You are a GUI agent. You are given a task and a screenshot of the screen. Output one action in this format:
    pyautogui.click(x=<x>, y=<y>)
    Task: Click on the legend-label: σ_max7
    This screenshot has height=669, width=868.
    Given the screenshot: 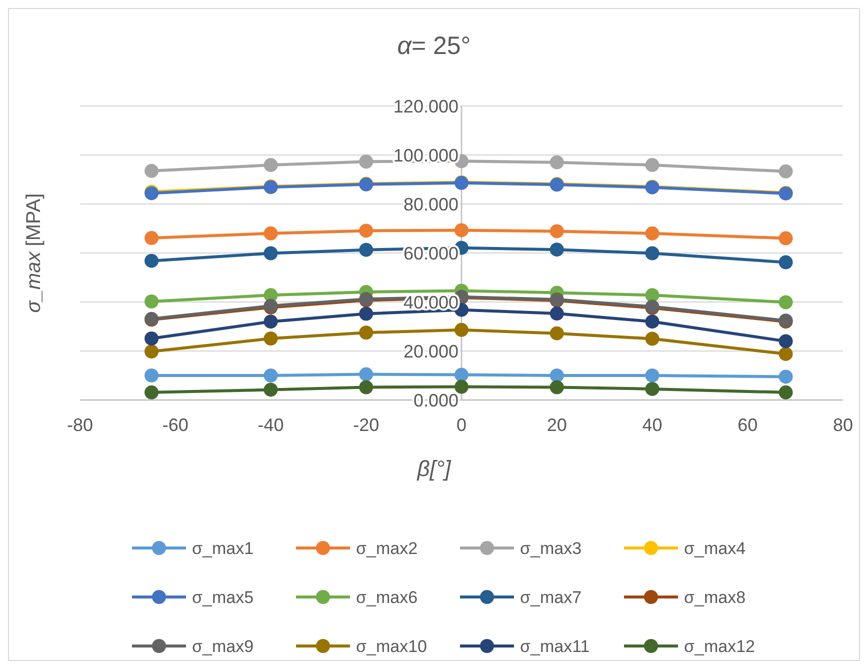 What is the action you would take?
    pyautogui.click(x=551, y=597)
    